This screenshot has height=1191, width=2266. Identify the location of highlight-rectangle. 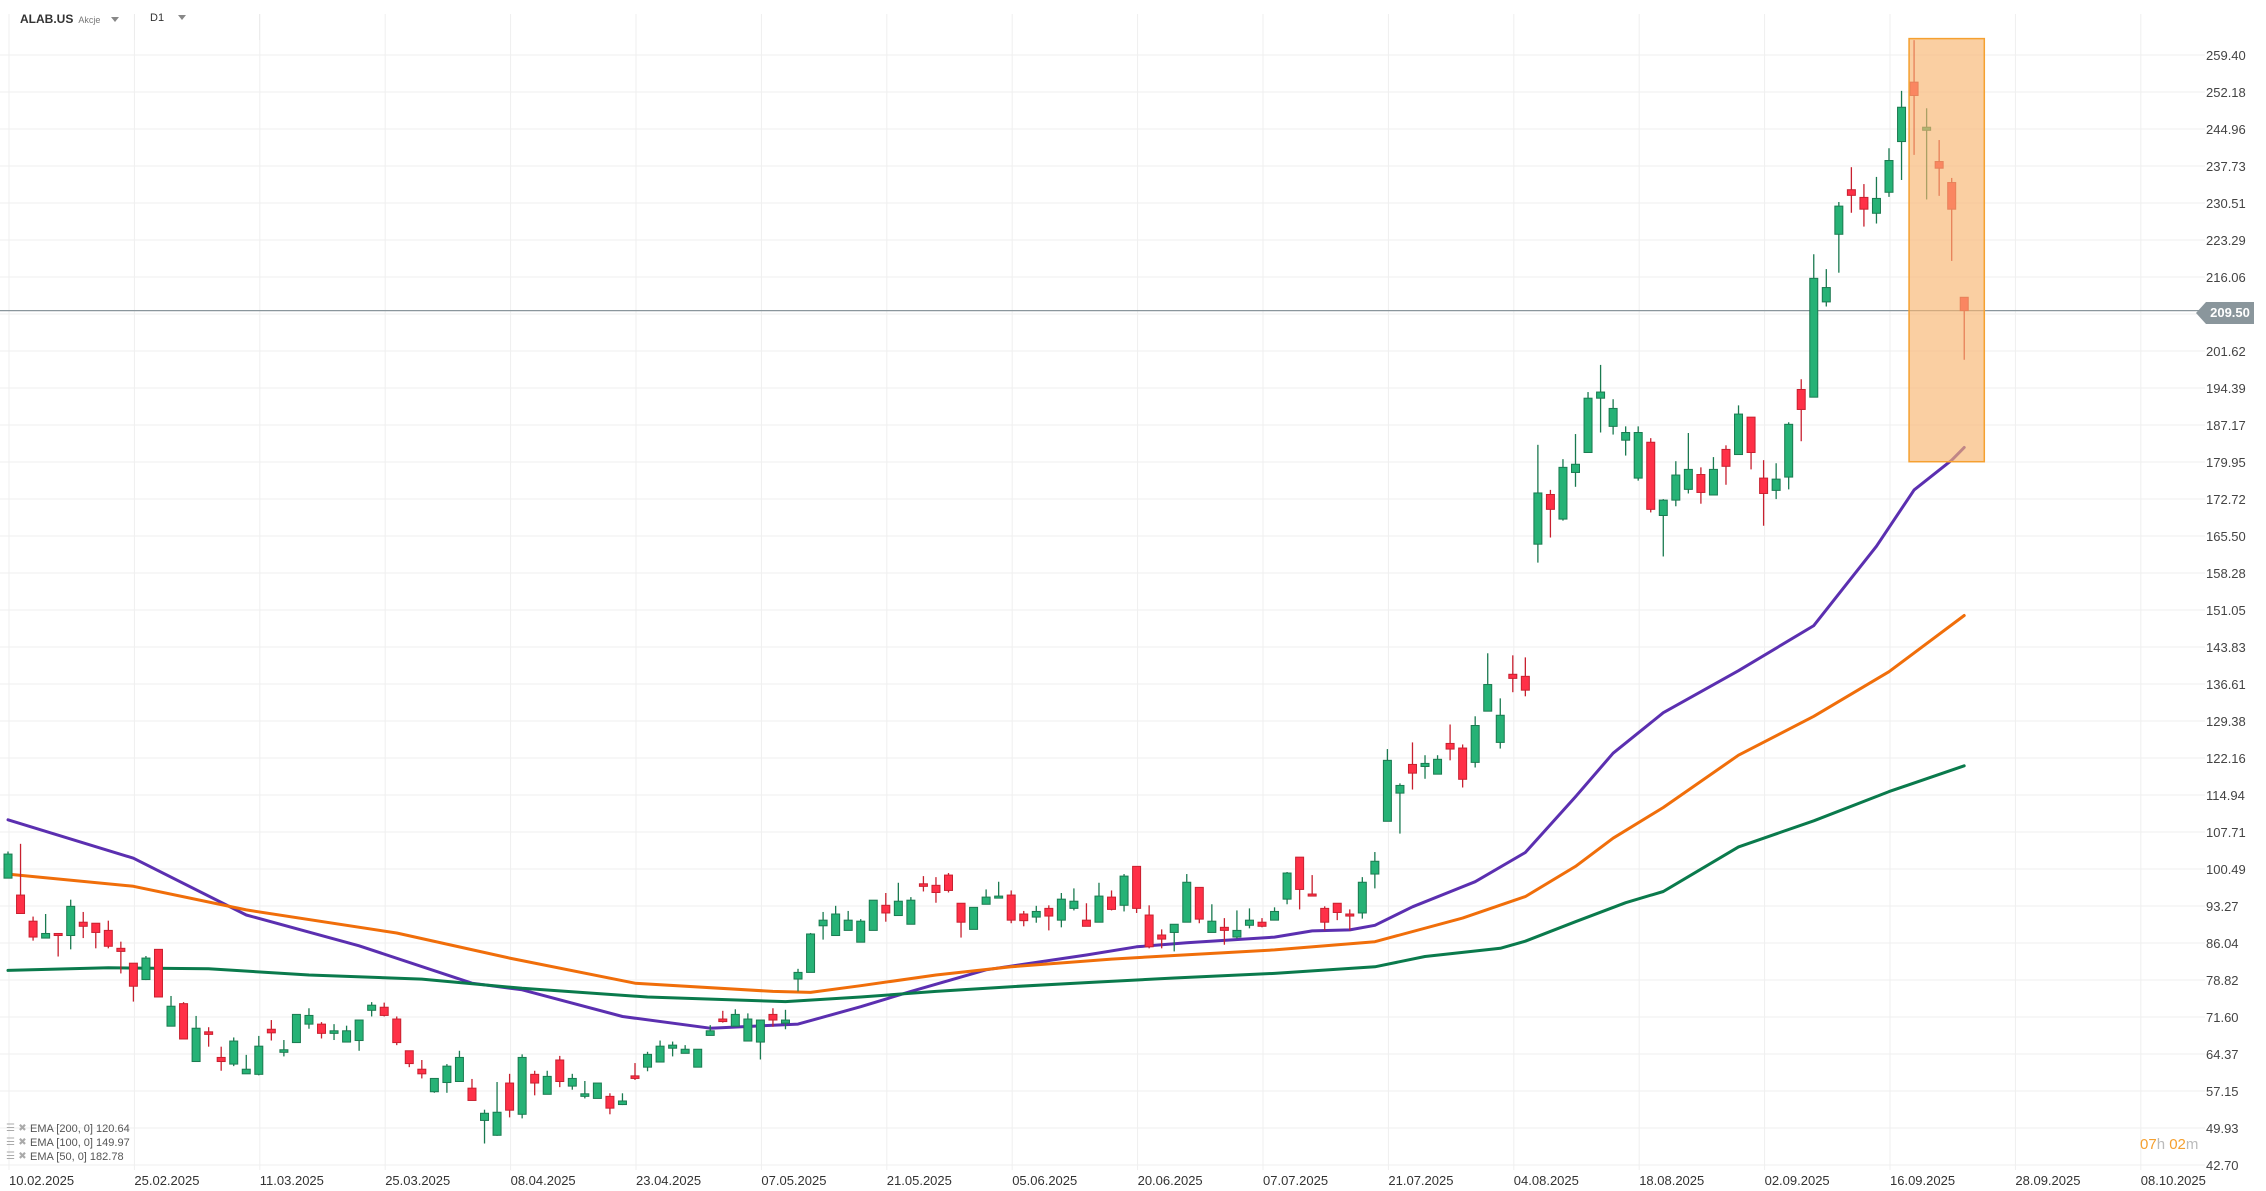
(1947, 250).